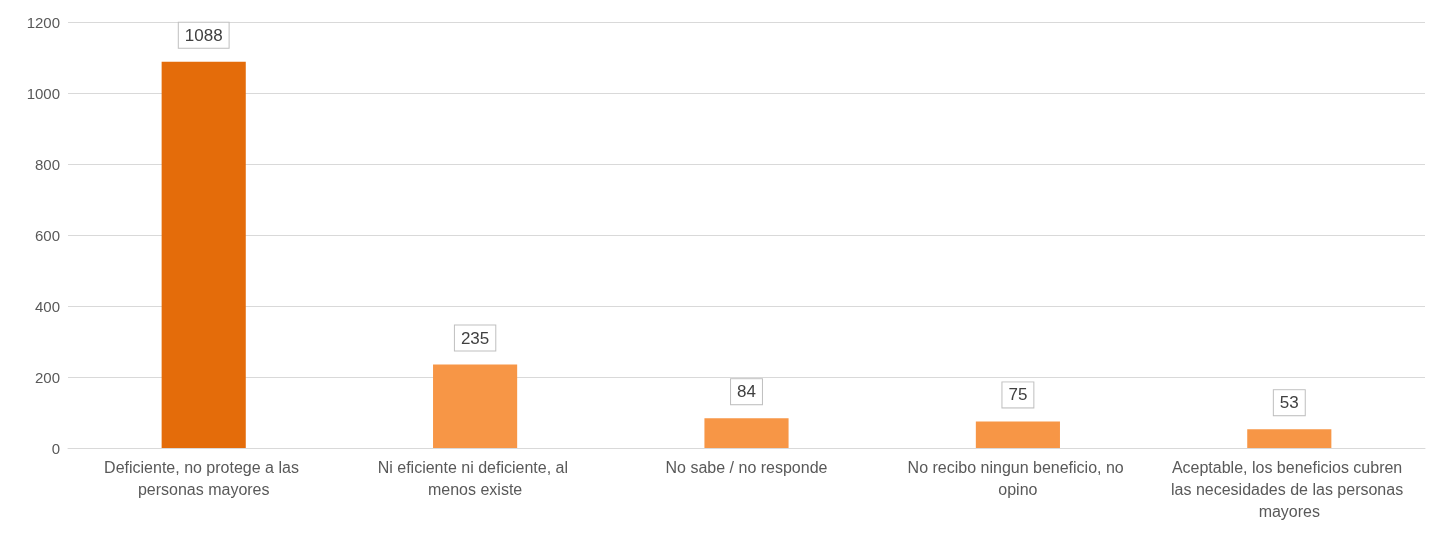 This screenshot has height=551, width=1445. Describe the element at coordinates (47, 164) in the screenshot. I see `y-tick-label: 800` at that location.